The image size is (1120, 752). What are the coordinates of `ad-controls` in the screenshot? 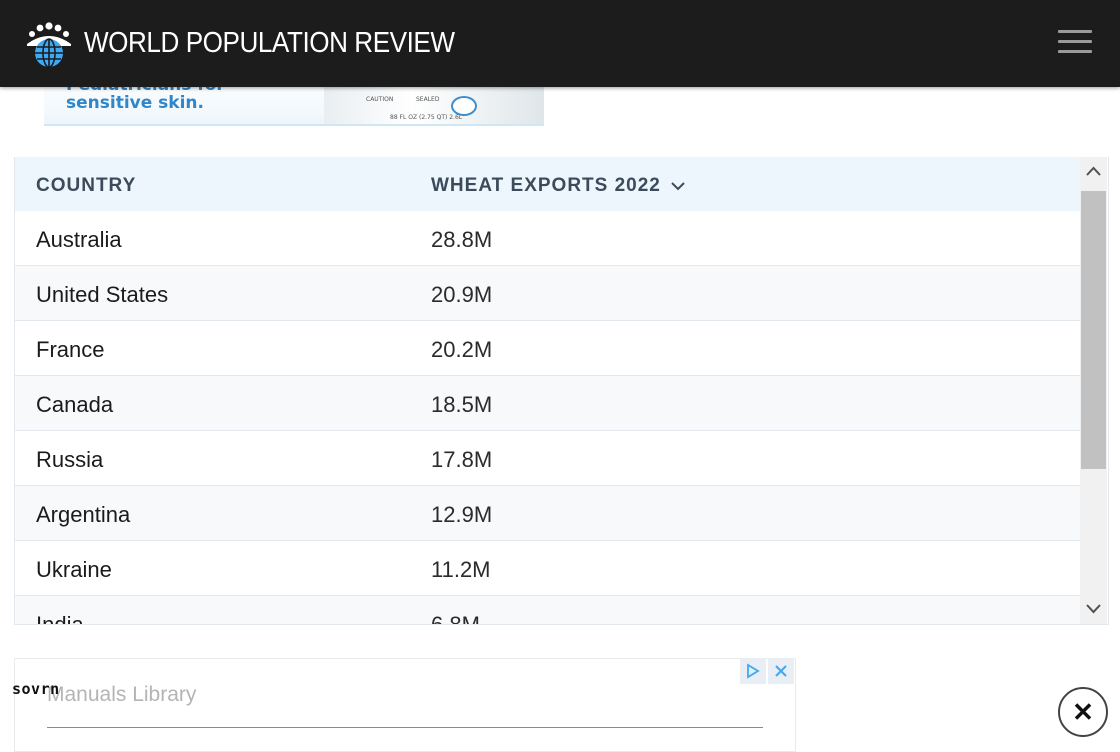 It's located at (767, 671).